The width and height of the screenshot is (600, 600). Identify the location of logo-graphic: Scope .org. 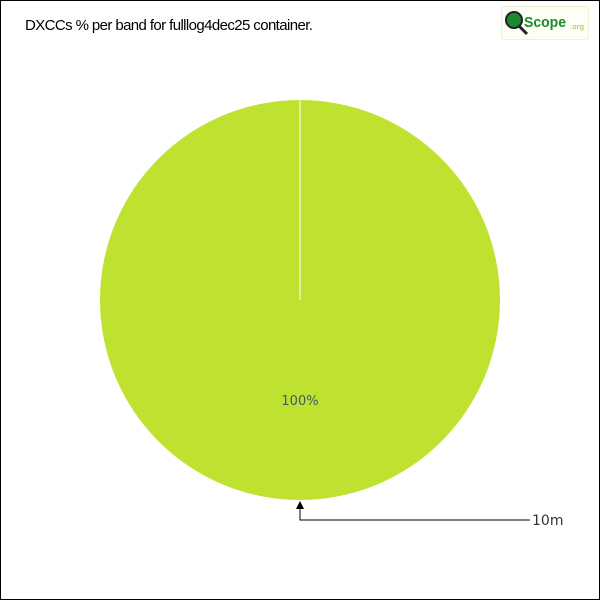
(544, 23).